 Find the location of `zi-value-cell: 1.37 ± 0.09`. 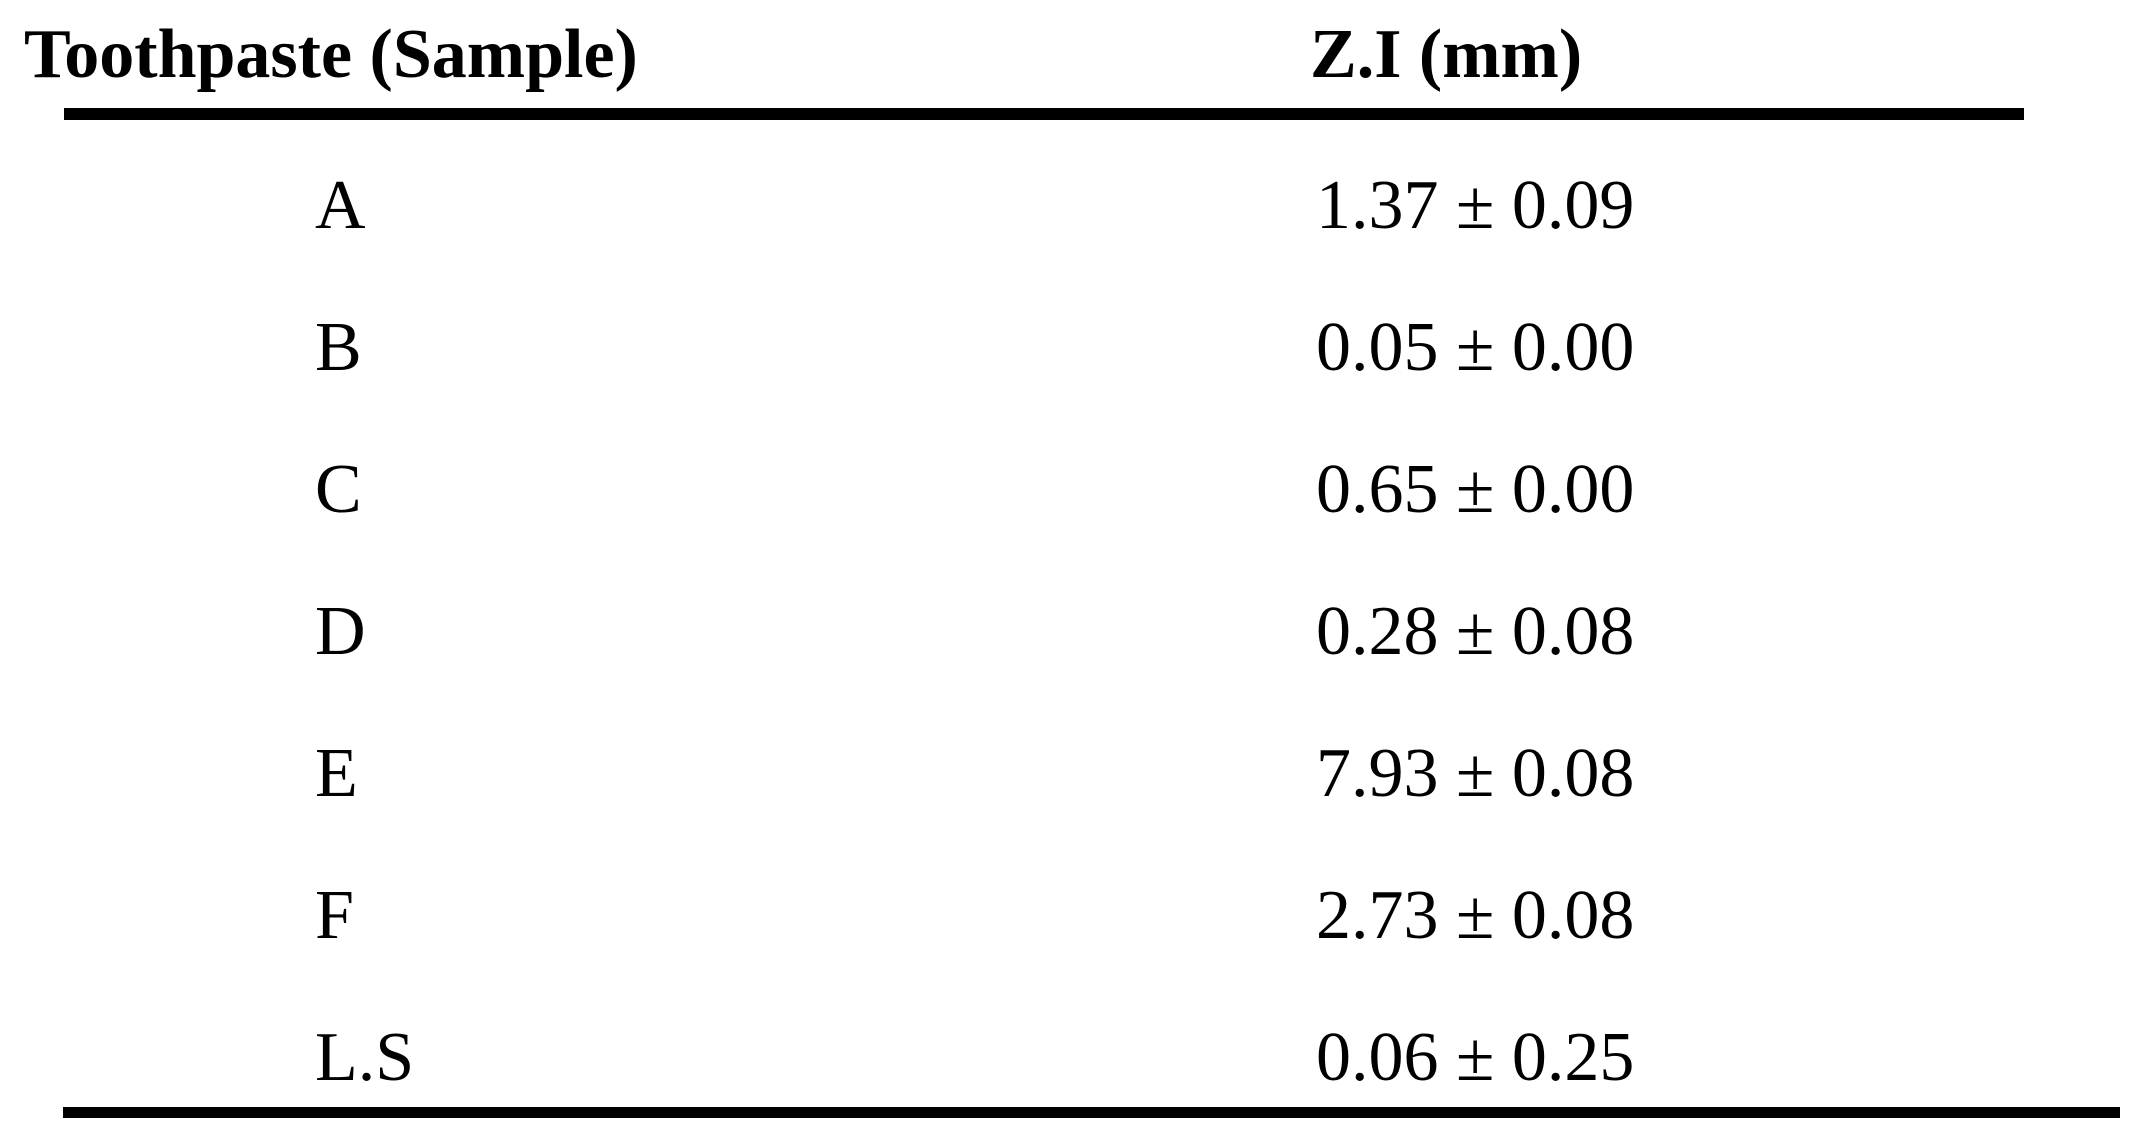

zi-value-cell: 1.37 ± 0.09 is located at coordinates (1475, 205).